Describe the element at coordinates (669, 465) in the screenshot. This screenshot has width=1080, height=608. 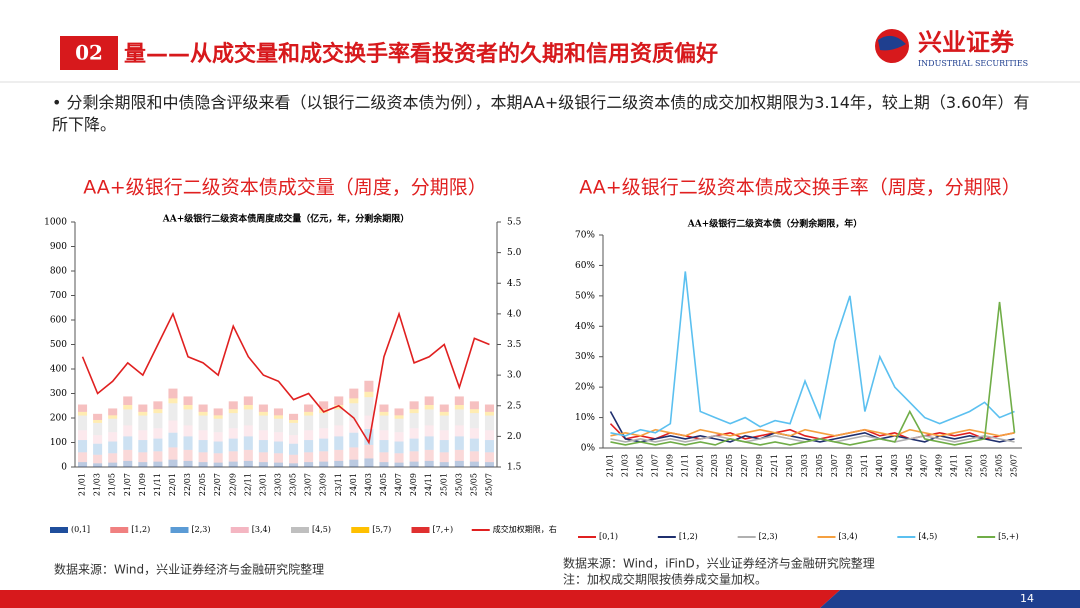
I see `x-tick-label: 21/09` at that location.